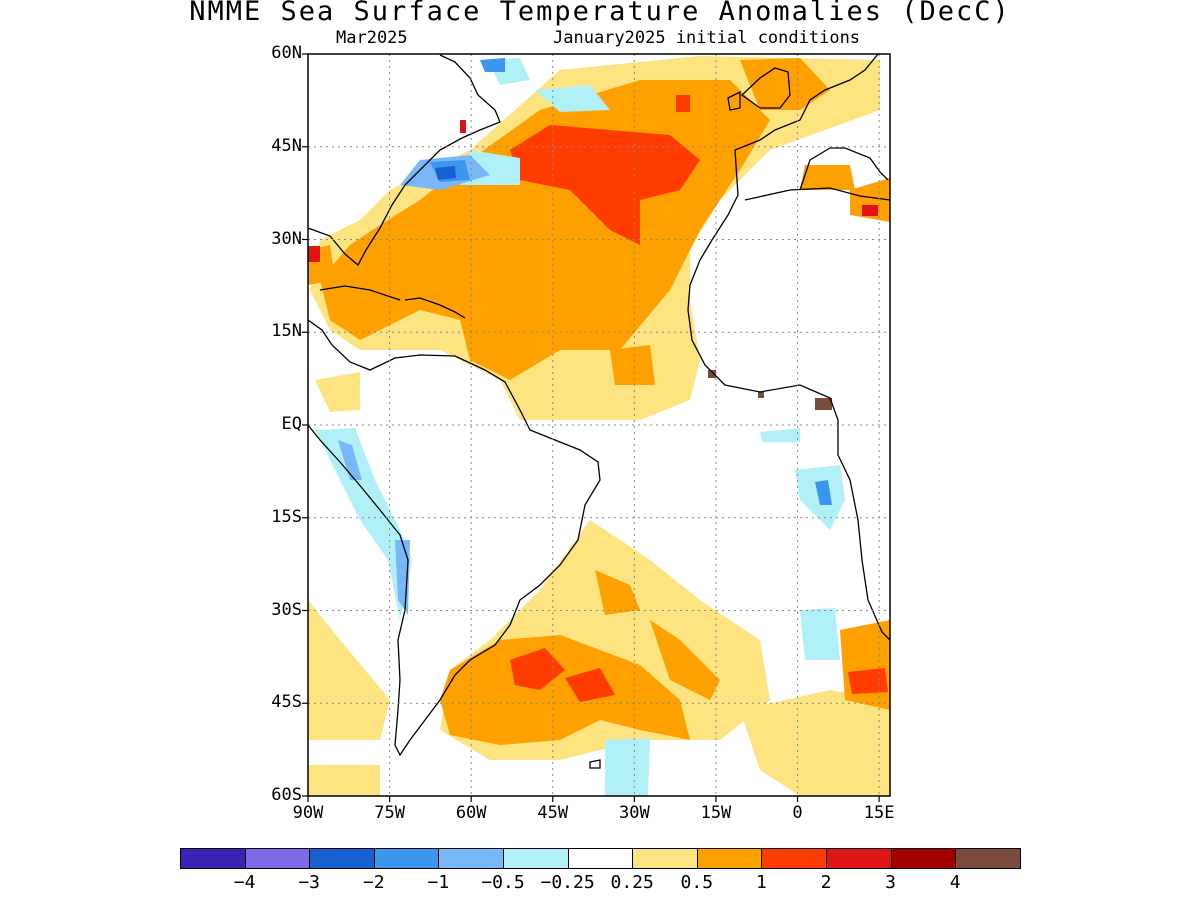  What do you see at coordinates (716, 813) in the screenshot?
I see `lon-label: 15W` at bounding box center [716, 813].